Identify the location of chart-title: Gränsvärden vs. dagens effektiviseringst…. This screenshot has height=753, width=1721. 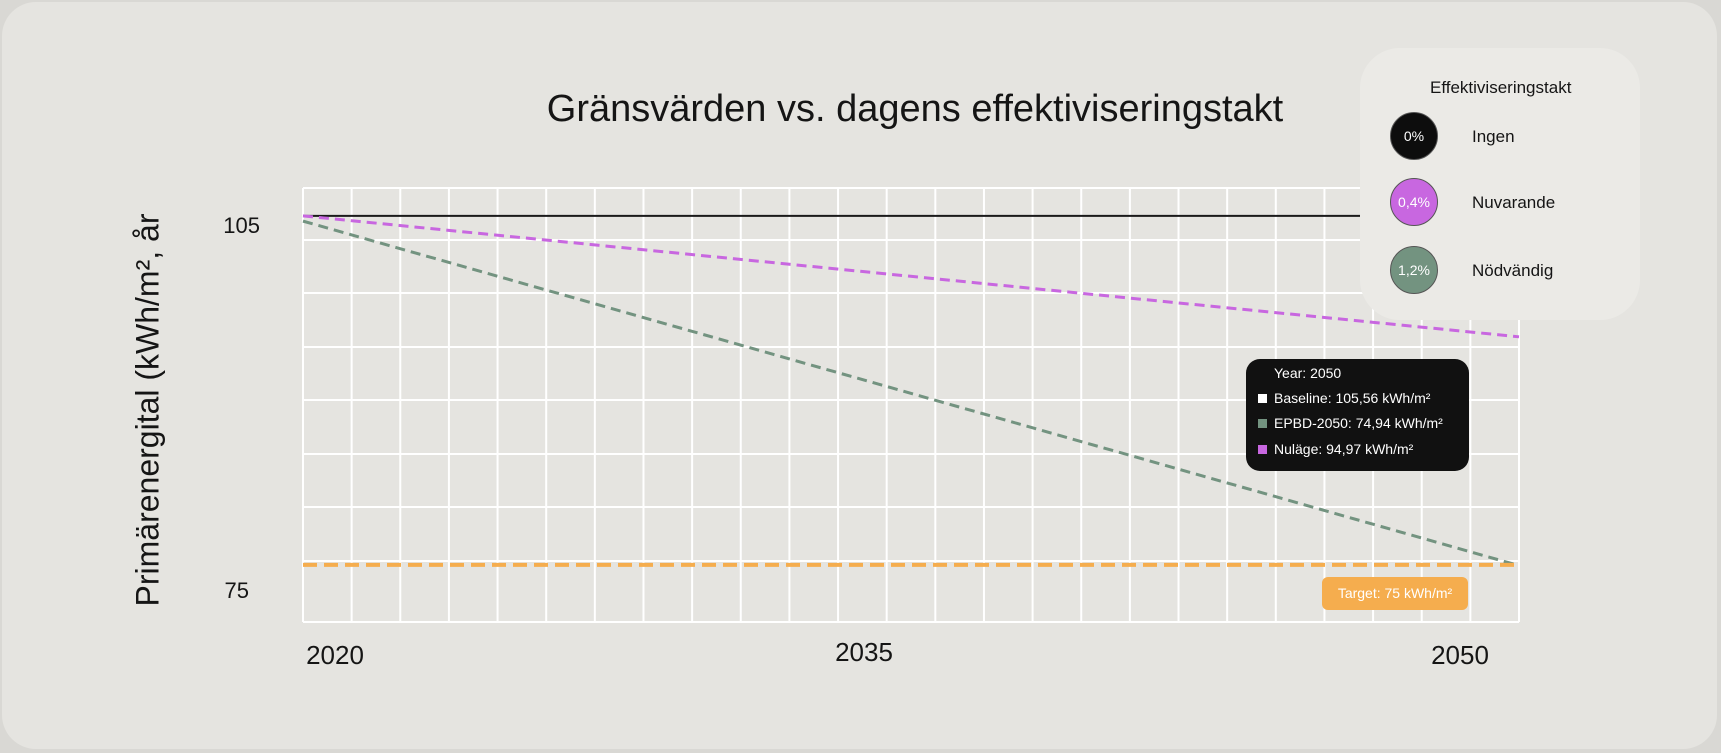
(915, 109).